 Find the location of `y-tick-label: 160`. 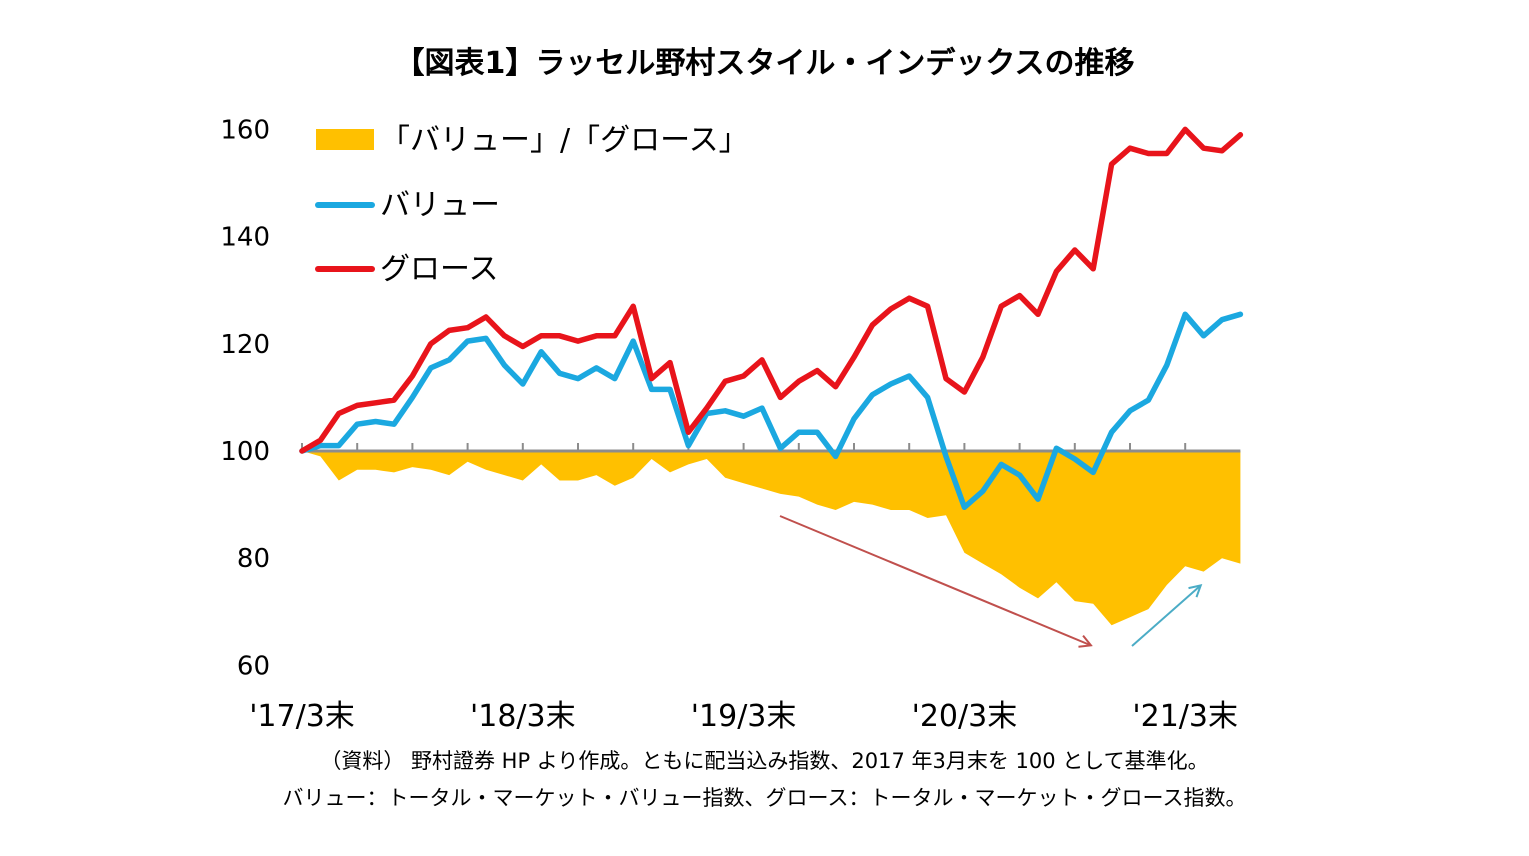

y-tick-label: 160 is located at coordinates (245, 130).